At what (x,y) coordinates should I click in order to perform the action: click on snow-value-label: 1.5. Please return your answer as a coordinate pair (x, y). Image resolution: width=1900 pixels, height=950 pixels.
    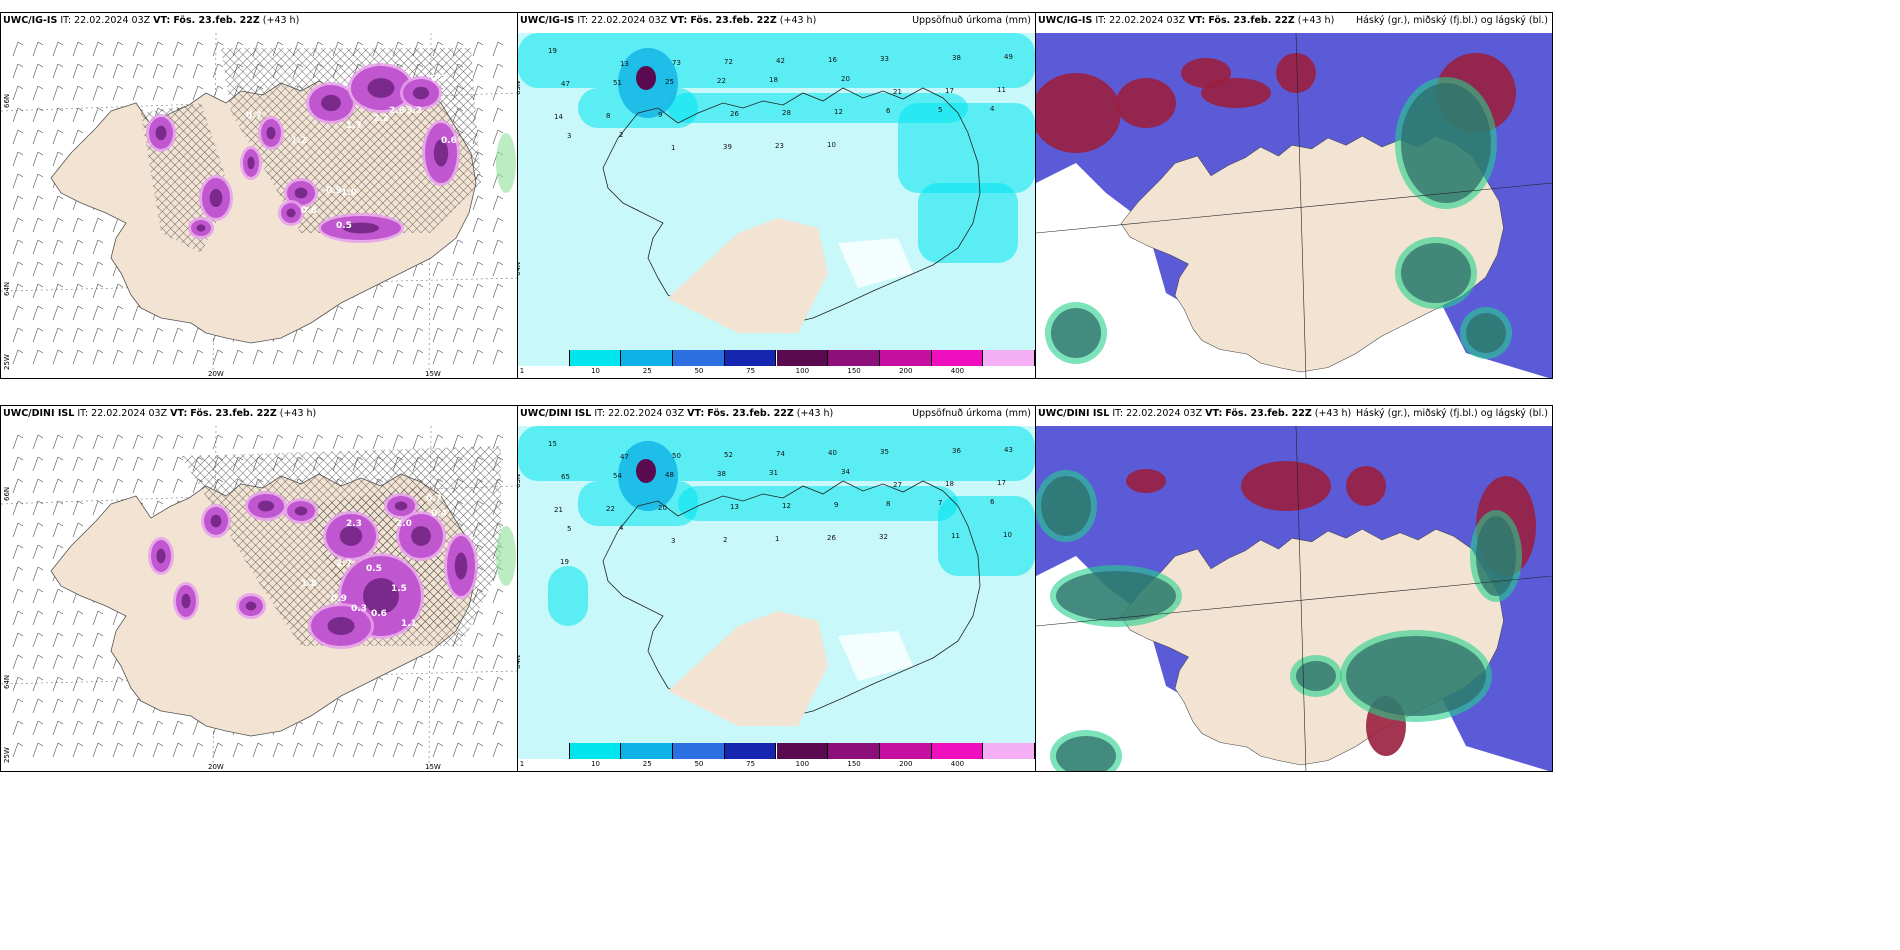
    Looking at the image, I should click on (399, 589).